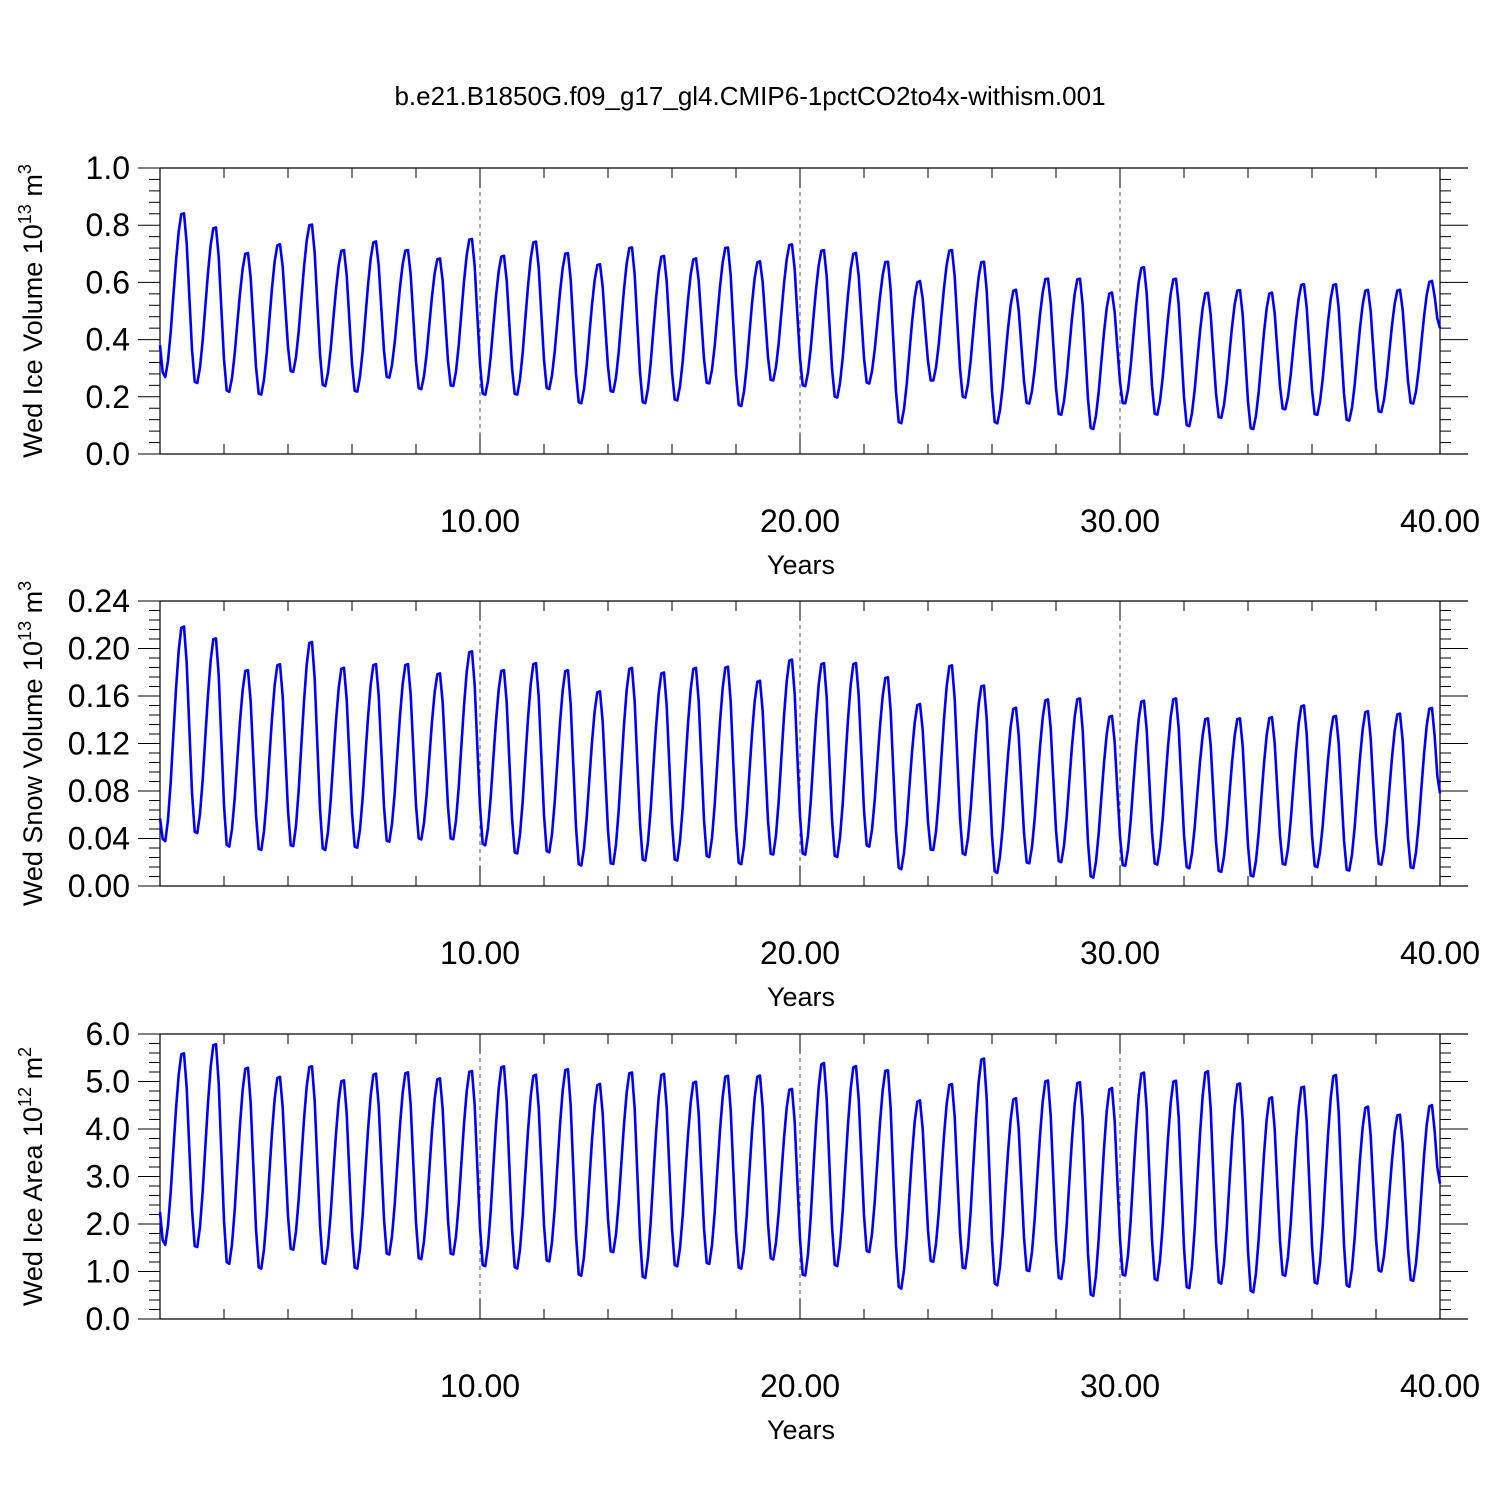  I want to click on y-tick-label: 0.8, so click(108, 225).